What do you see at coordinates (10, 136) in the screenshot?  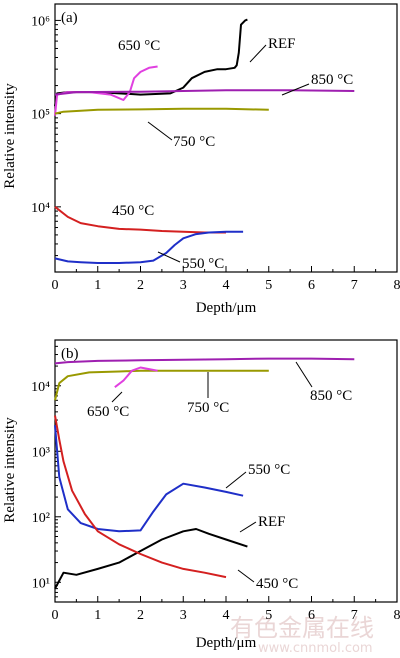 I see `panel-a-ylabel: Relative intensity` at bounding box center [10, 136].